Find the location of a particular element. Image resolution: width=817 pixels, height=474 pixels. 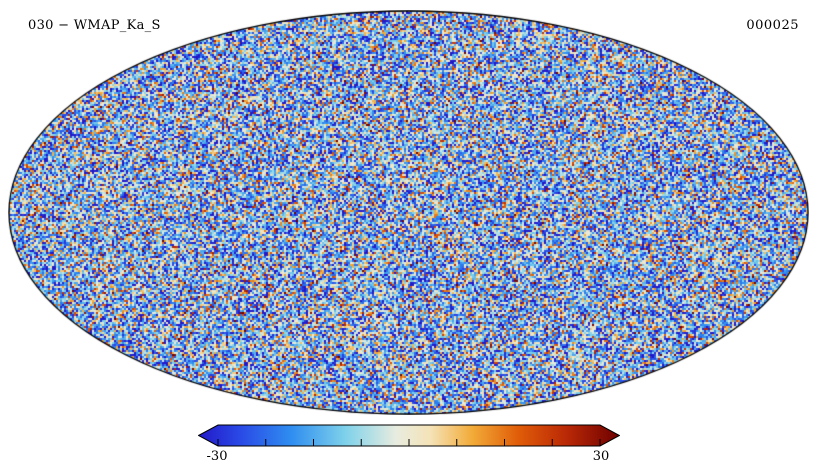

colorbar is located at coordinates (409, 435).